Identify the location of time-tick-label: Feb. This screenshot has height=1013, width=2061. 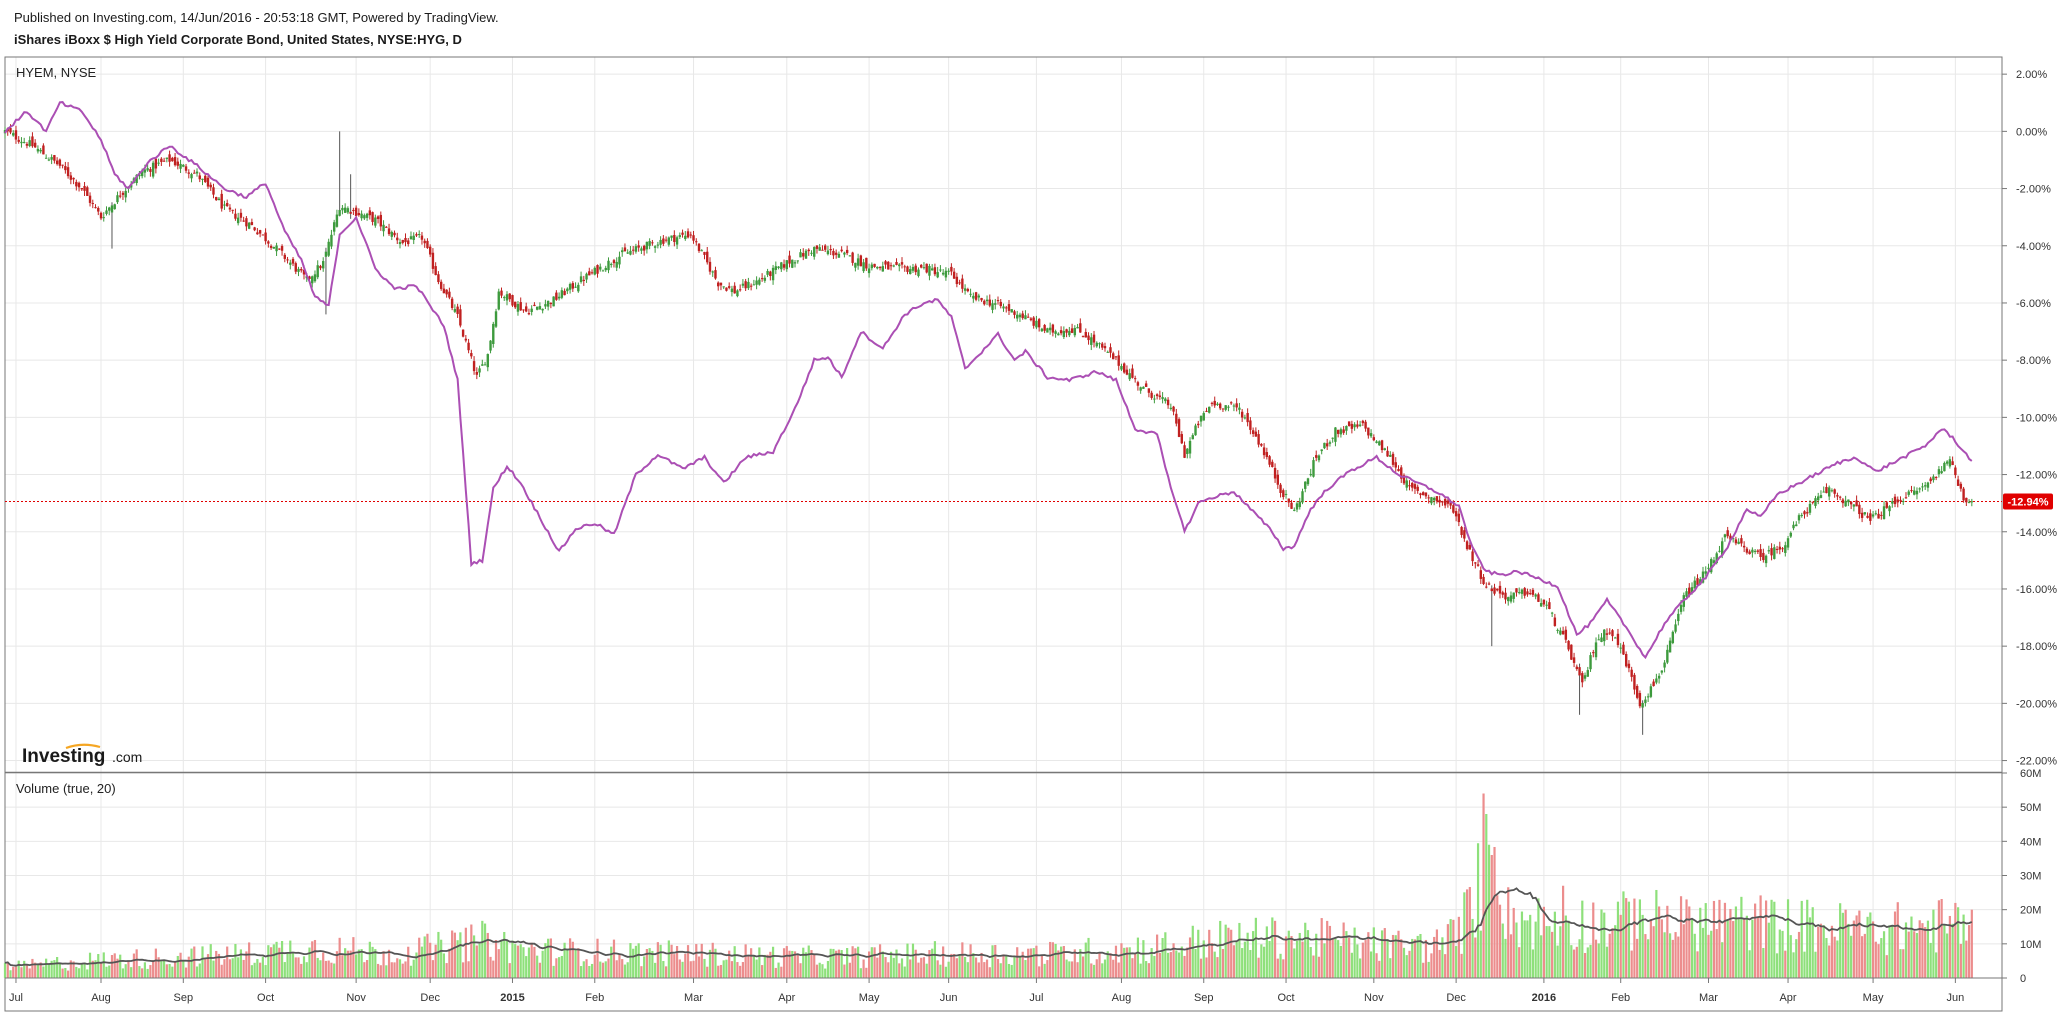
(594, 998).